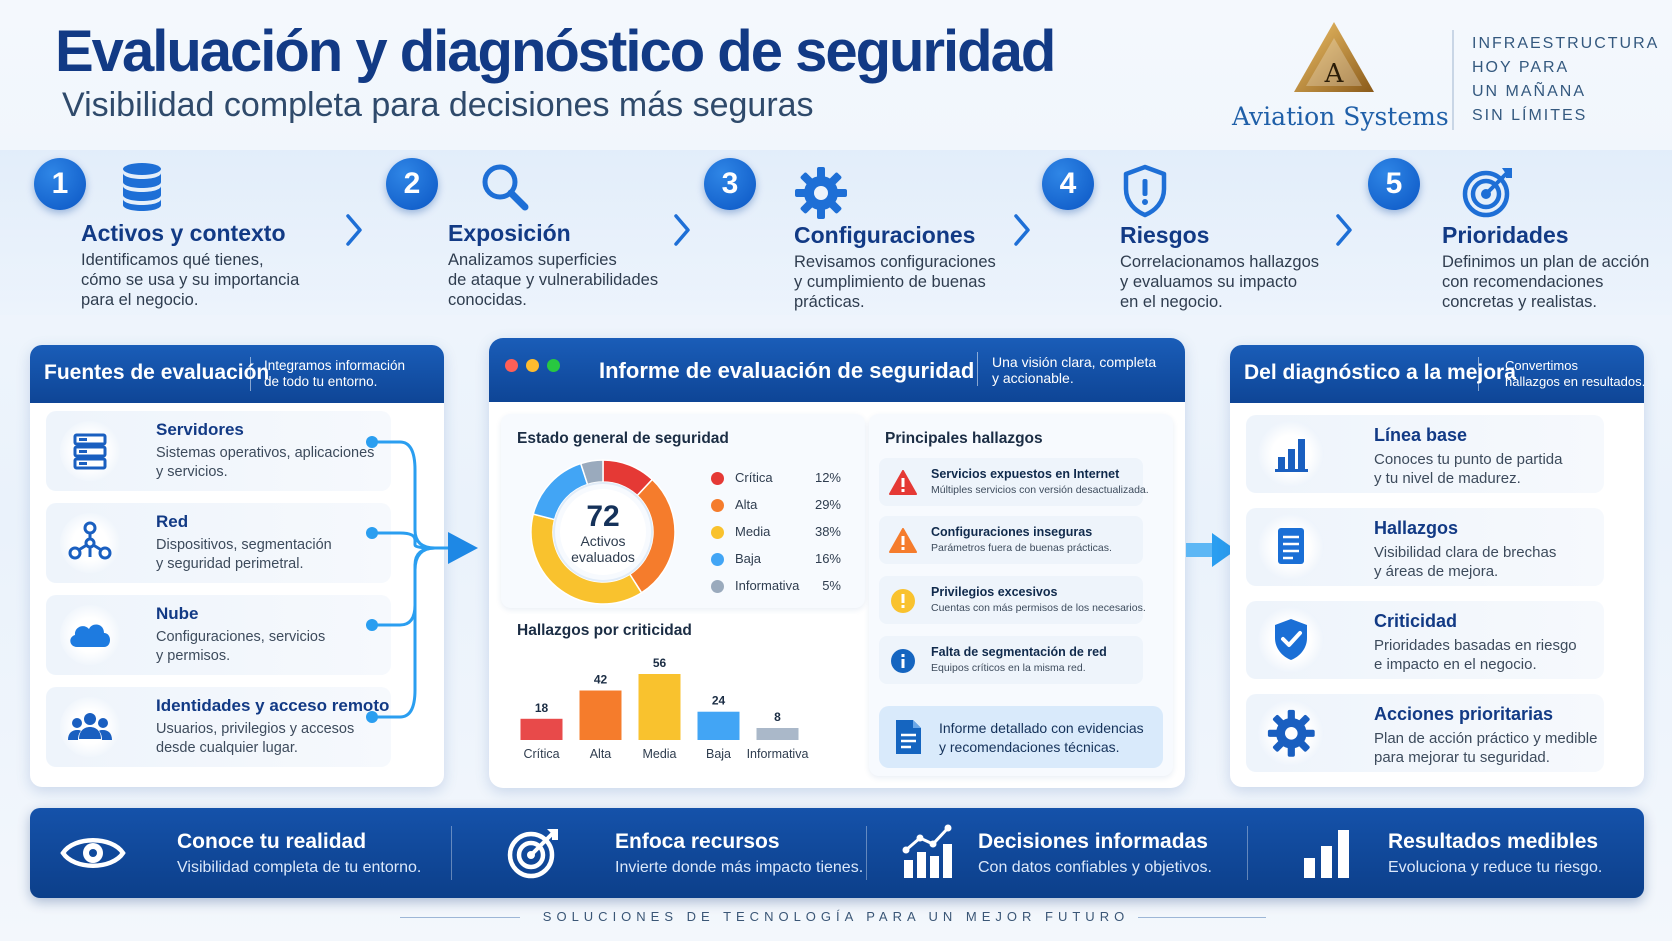  I want to click on step-desc-line: con recomendaciones, so click(1523, 282).